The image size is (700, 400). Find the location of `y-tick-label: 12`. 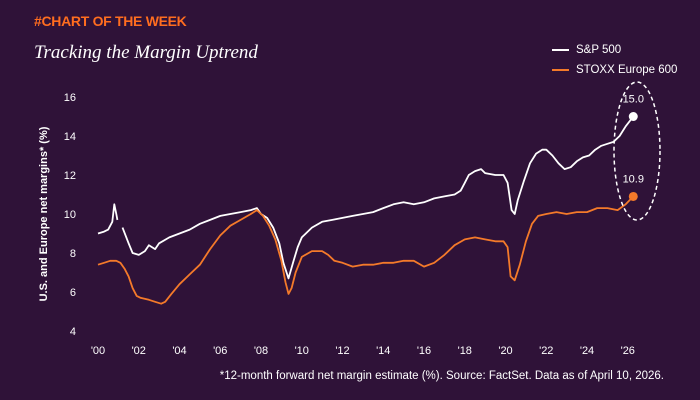

y-tick-label: 12 is located at coordinates (70, 176).